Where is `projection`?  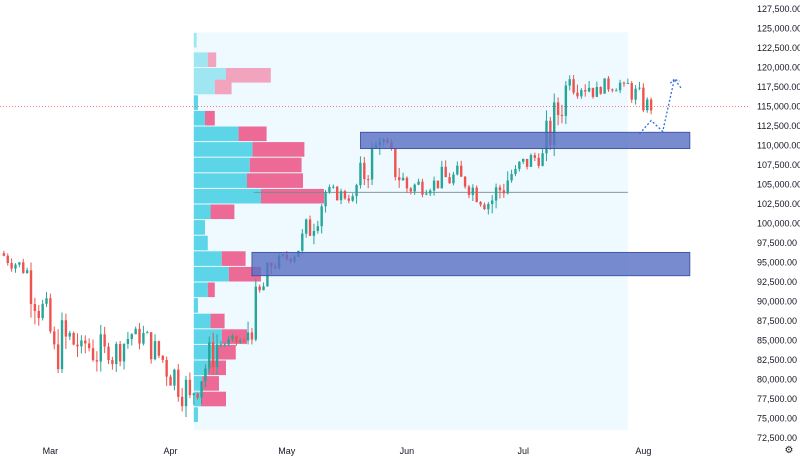 projection is located at coordinates (660, 106).